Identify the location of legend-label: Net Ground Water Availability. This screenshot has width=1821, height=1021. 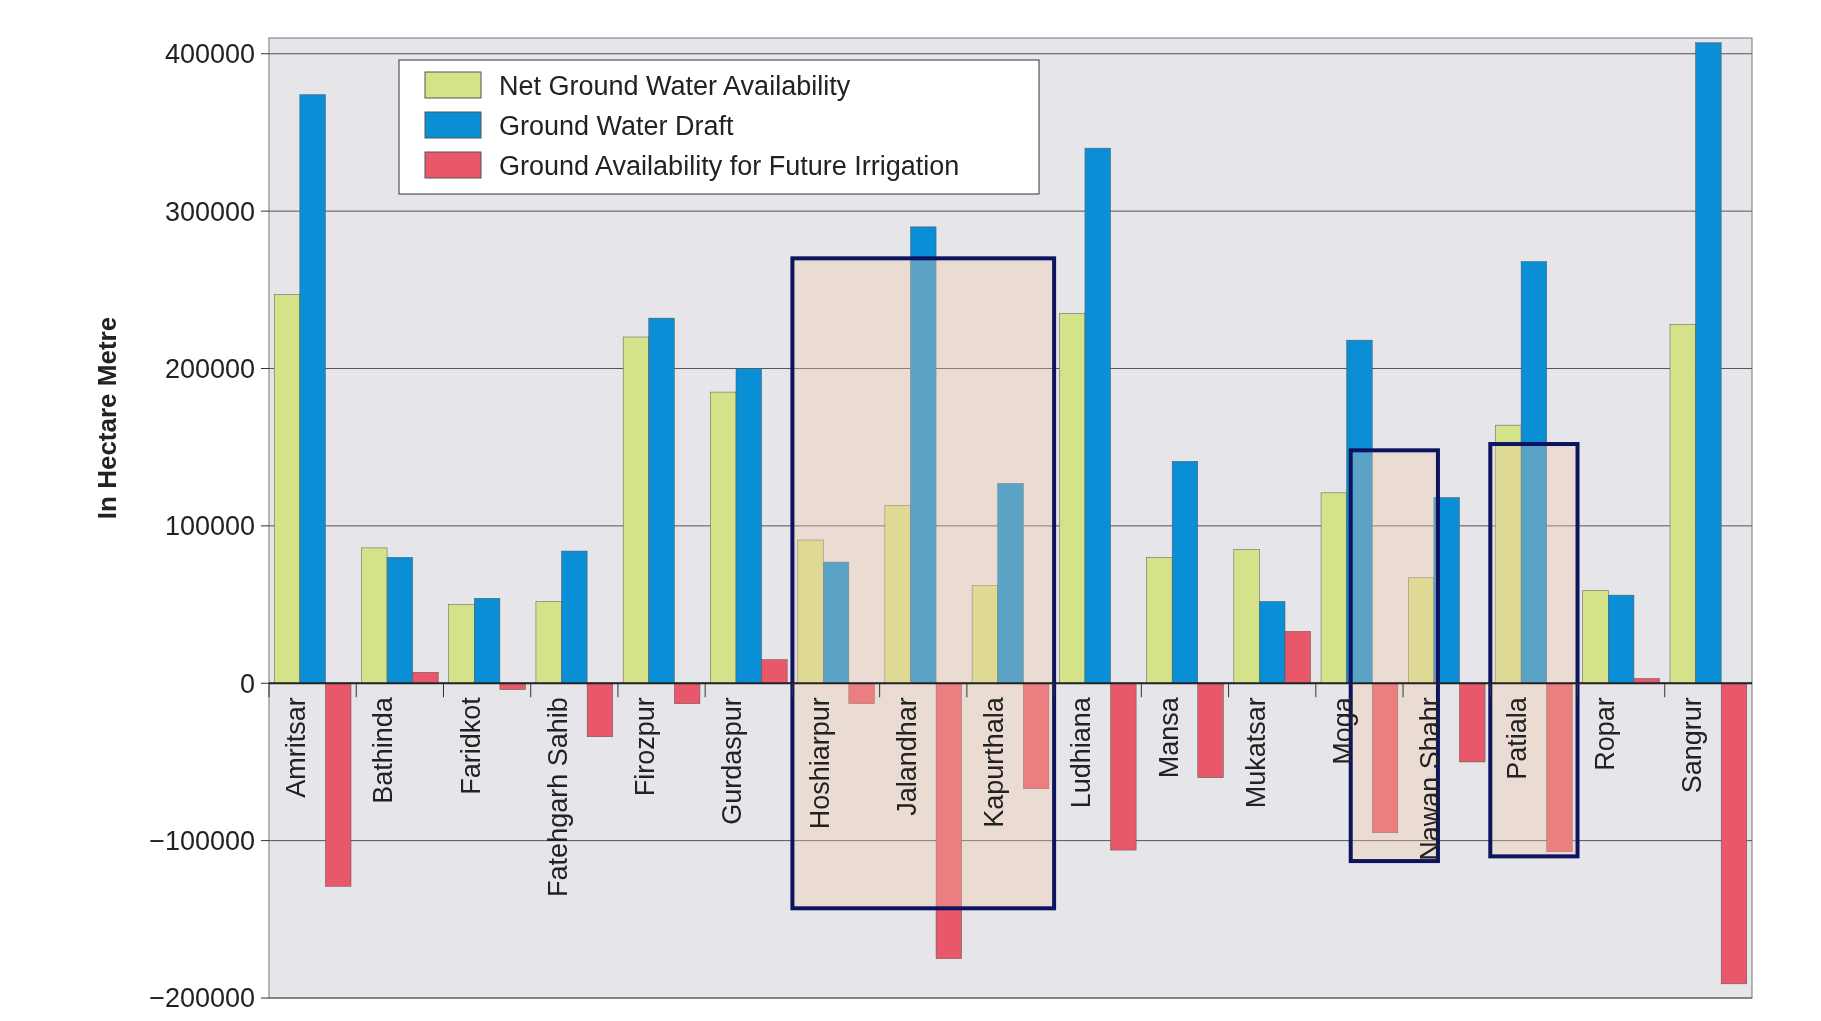
(675, 86).